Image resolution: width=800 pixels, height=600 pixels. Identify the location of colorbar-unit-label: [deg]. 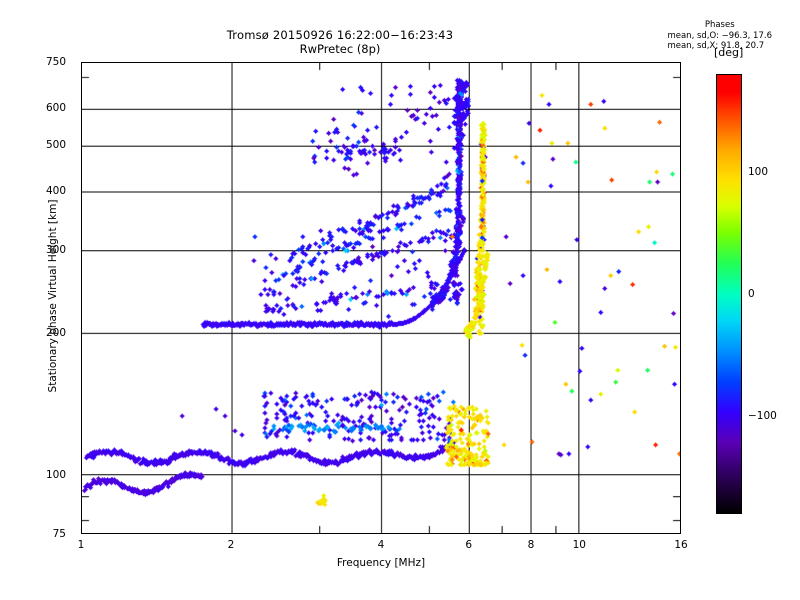
(729, 52).